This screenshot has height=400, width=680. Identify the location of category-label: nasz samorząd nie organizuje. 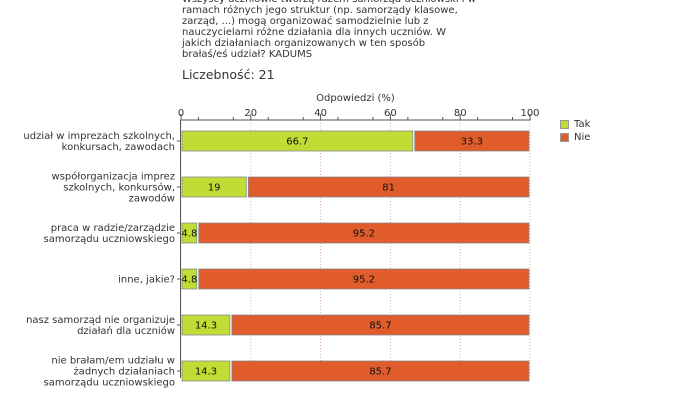
(100, 320).